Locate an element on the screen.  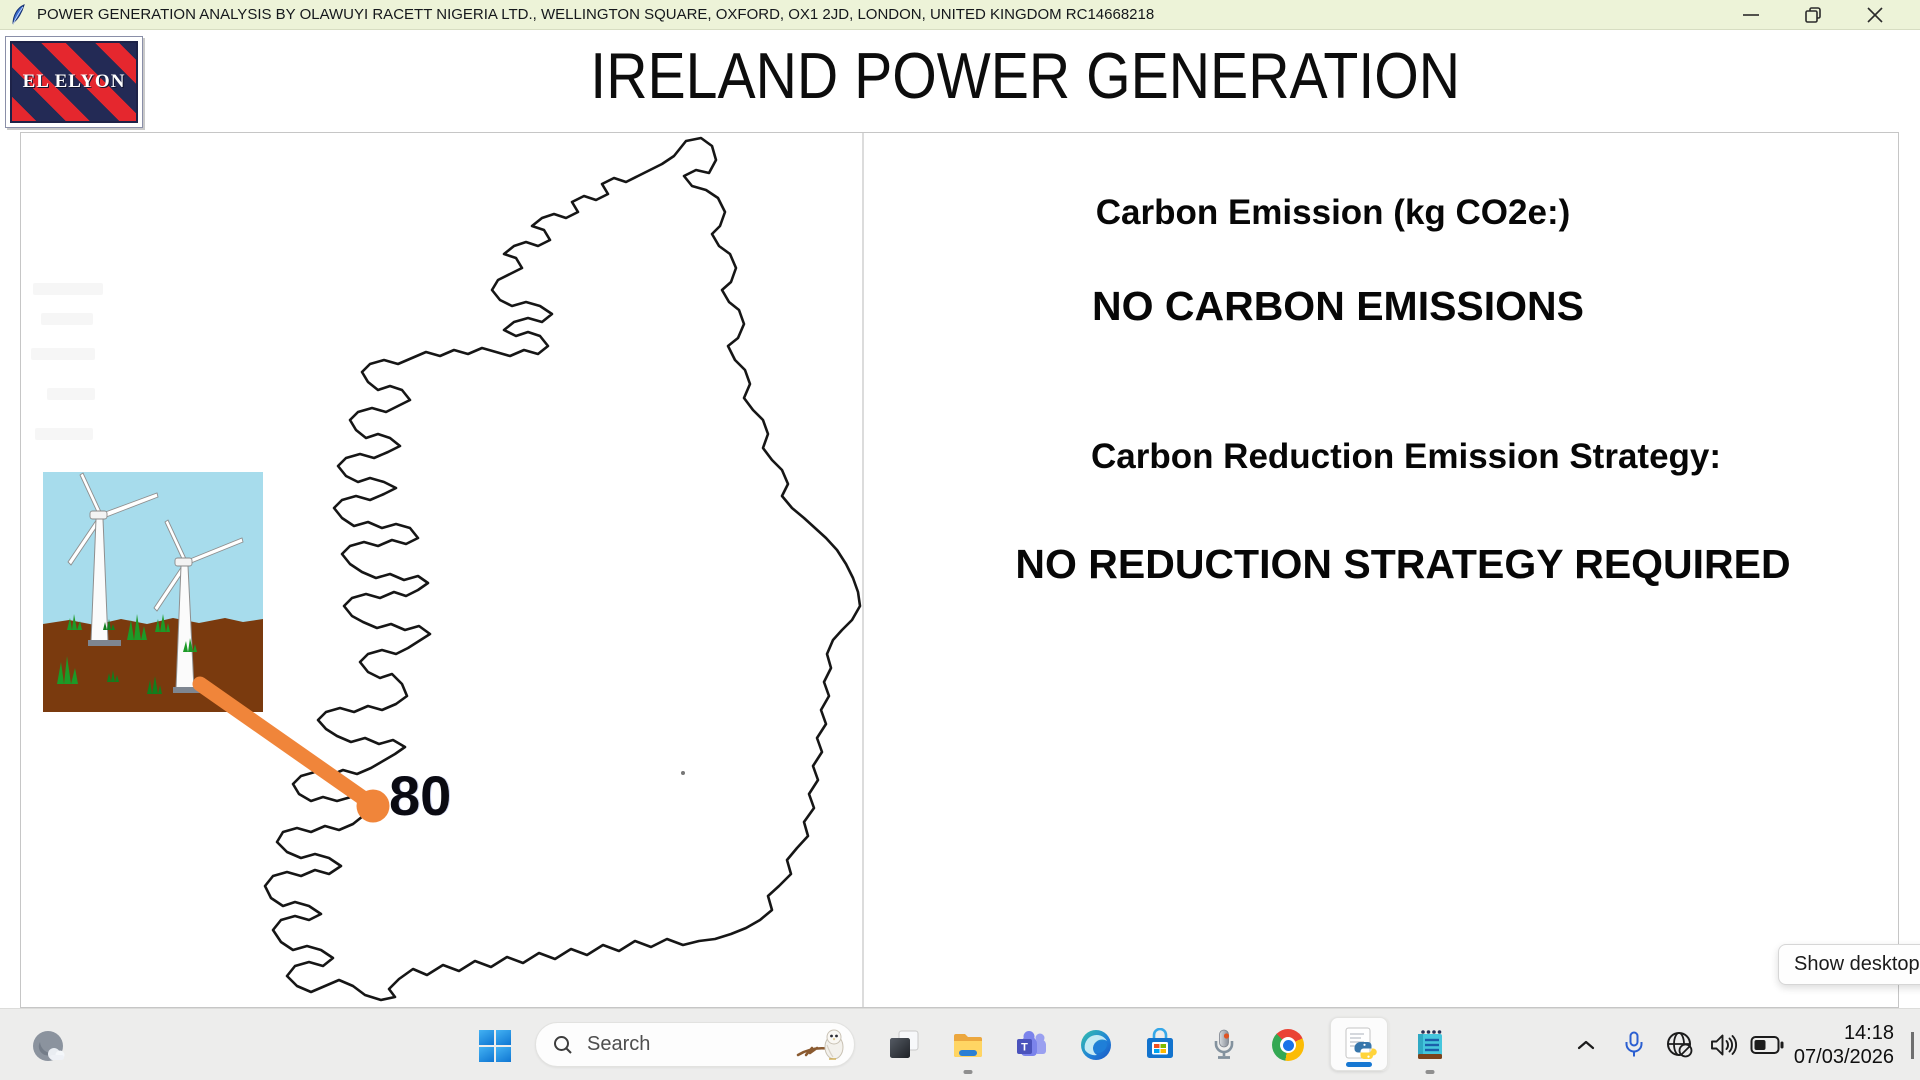
show-desktop-tooltip: Show desktop is located at coordinates (1849, 964).